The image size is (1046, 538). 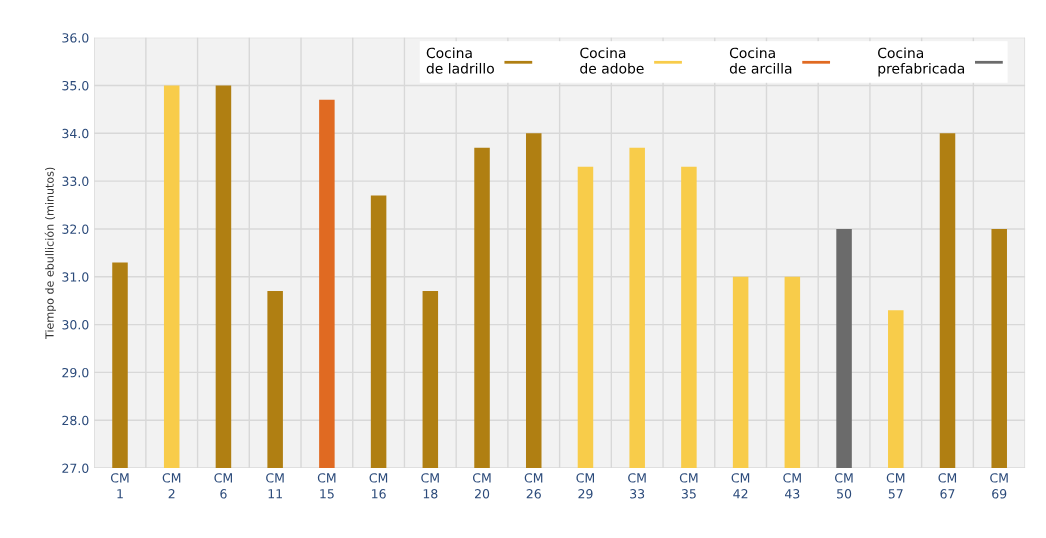 What do you see at coordinates (50, 253) in the screenshot?
I see `y-axis-title: Tiempo de ebullición (minutos)` at bounding box center [50, 253].